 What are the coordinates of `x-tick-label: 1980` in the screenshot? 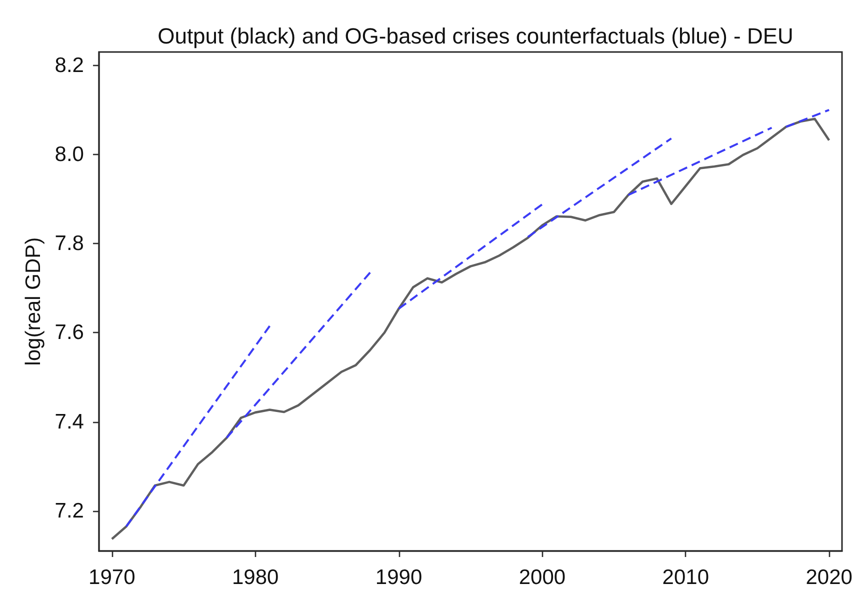 It's located at (255, 577).